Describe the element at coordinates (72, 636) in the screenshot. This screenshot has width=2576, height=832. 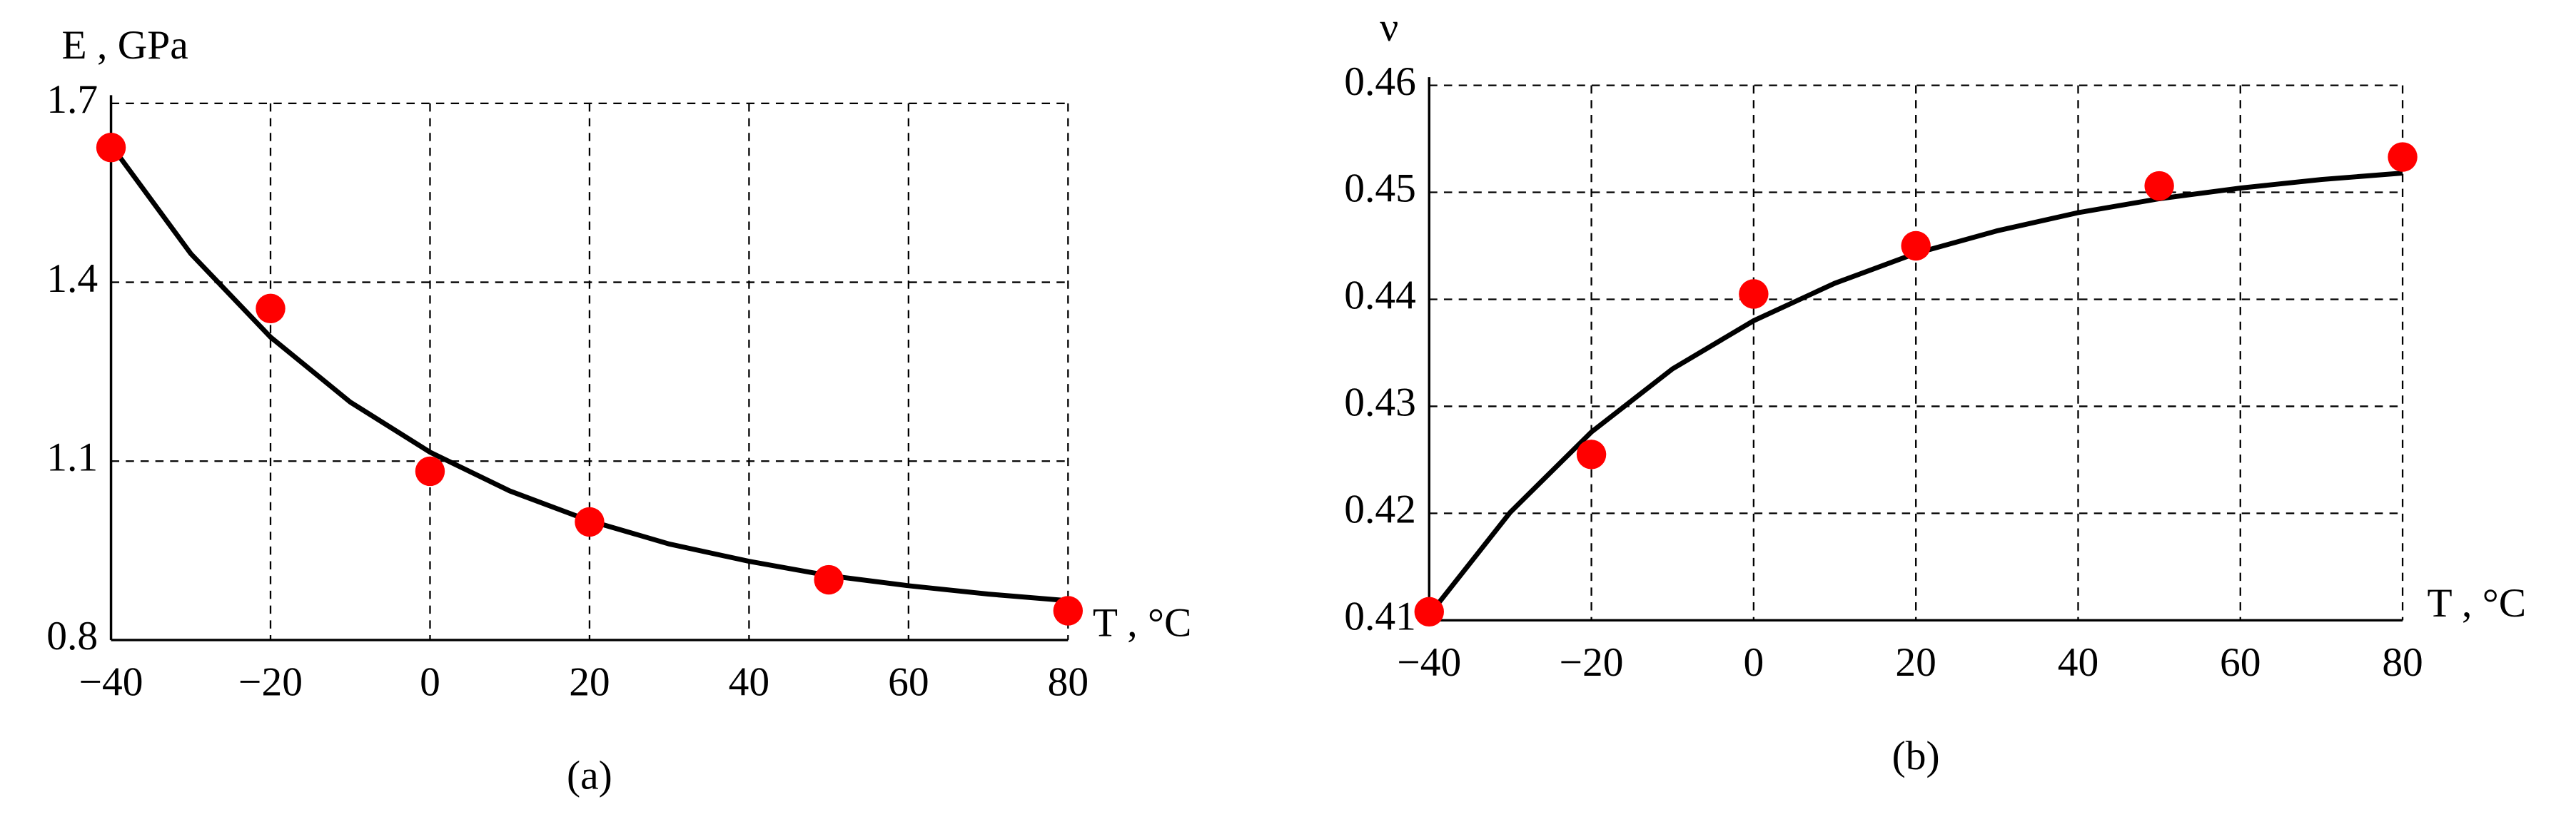
I see `y-tick-label: 0.8` at that location.